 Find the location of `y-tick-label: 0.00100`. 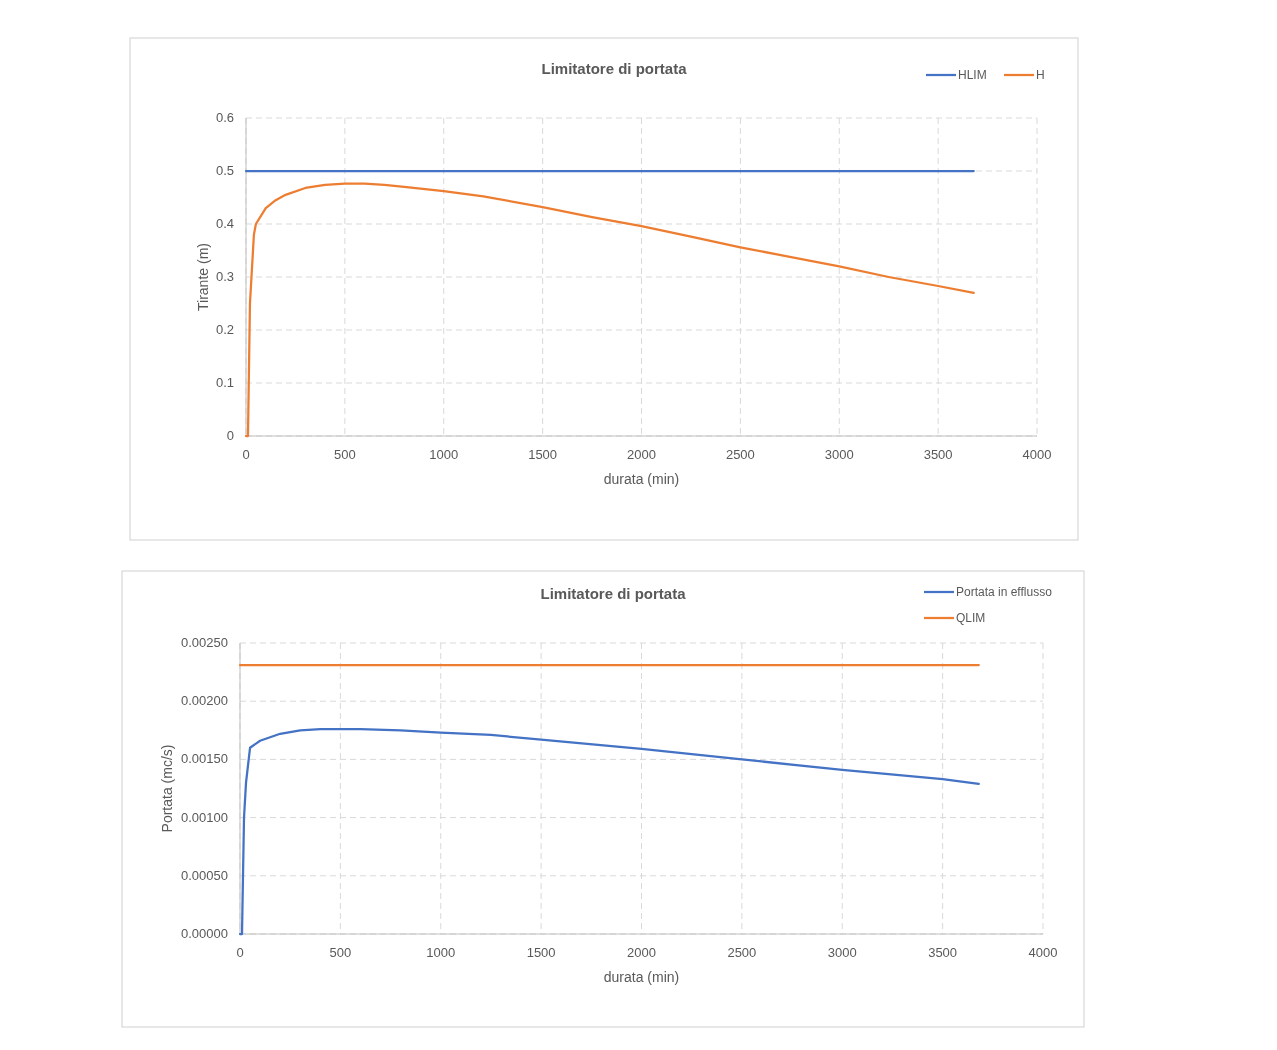

y-tick-label: 0.00100 is located at coordinates (204, 817).